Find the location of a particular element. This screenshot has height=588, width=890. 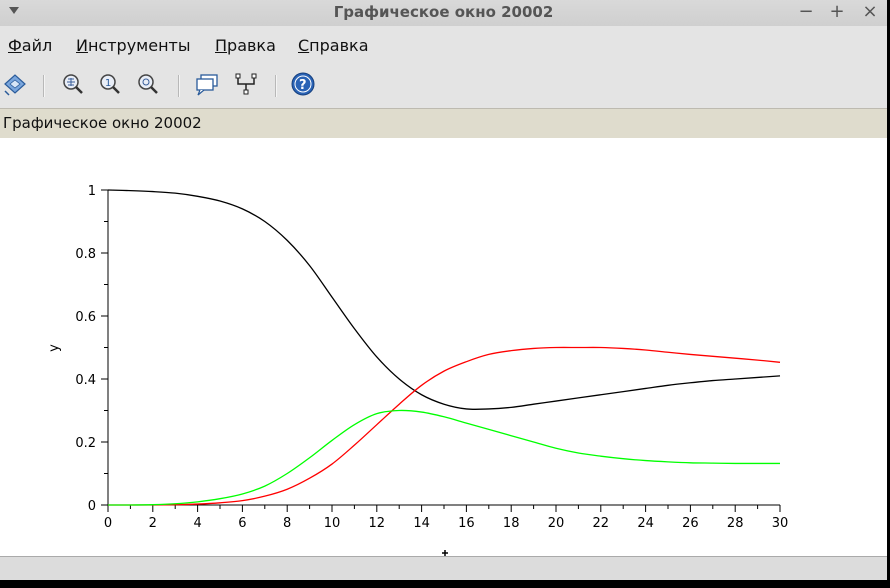

x-tick-label: 4 is located at coordinates (197, 523).